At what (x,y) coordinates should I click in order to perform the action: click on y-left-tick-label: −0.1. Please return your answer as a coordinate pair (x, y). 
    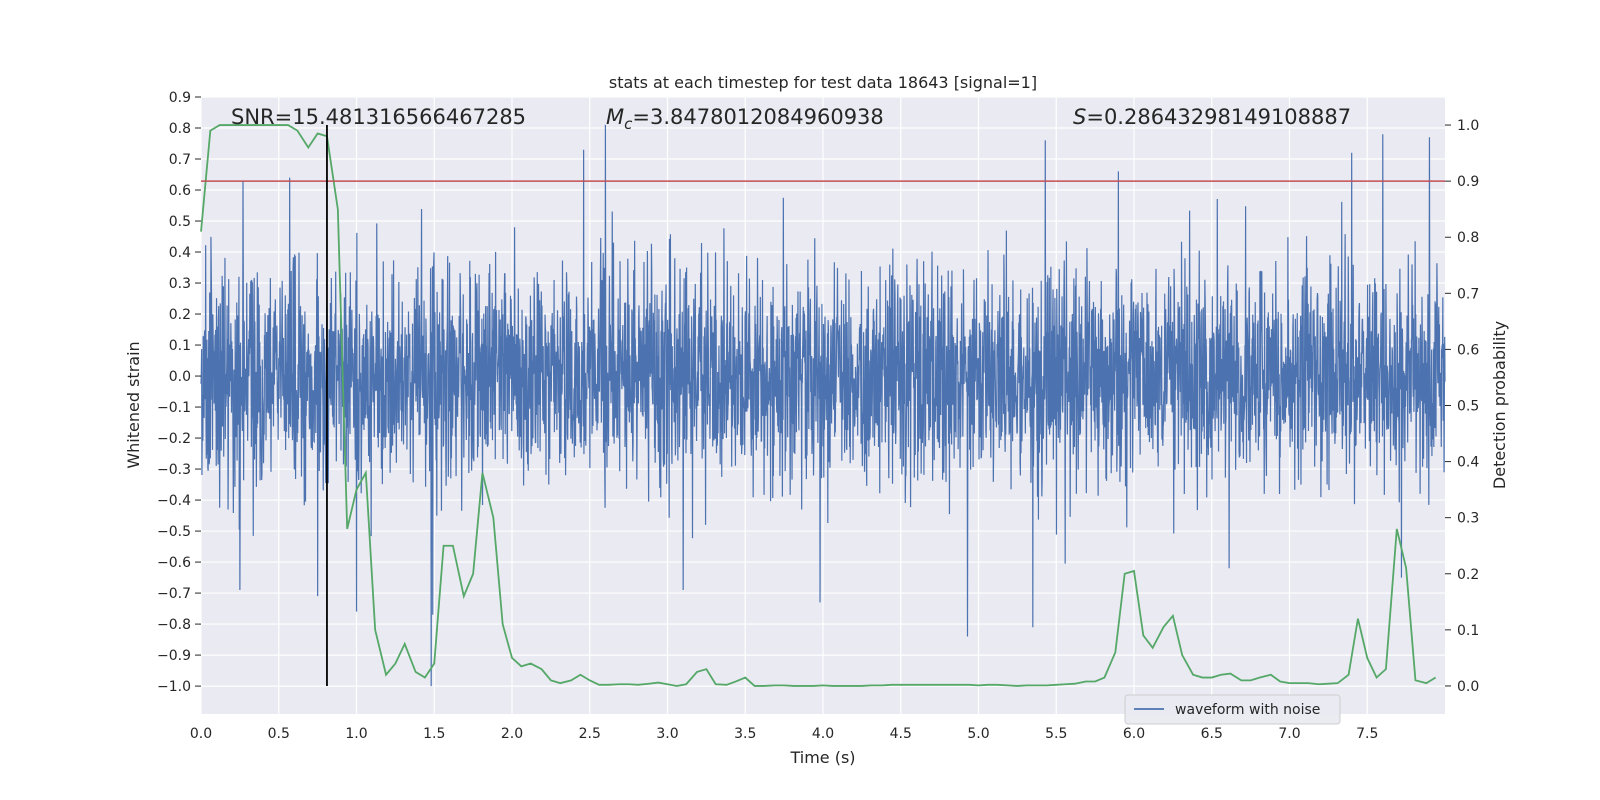
    Looking at the image, I should click on (174, 408).